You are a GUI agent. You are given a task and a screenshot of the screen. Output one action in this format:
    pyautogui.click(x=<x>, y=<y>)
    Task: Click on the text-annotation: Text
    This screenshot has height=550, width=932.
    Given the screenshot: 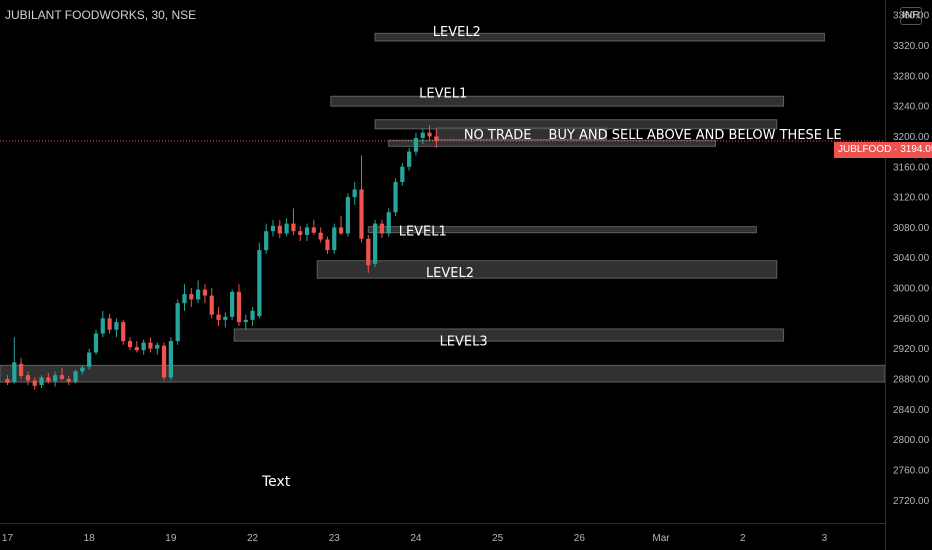 What is the action you would take?
    pyautogui.click(x=276, y=482)
    